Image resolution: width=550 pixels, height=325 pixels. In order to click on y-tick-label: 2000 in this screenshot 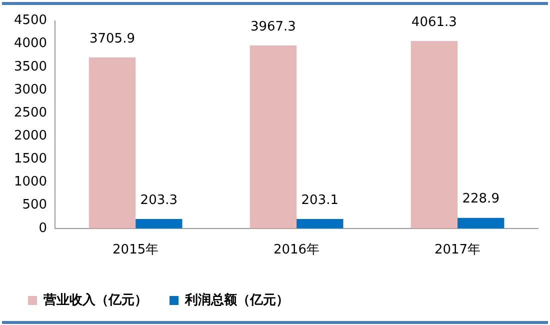, I will do `click(31, 136)`.